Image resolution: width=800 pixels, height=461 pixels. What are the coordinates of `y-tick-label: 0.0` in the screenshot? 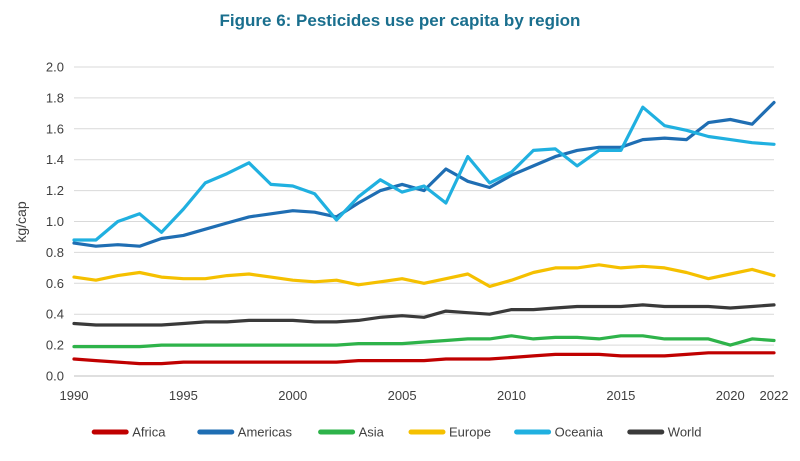 It's located at (55, 376).